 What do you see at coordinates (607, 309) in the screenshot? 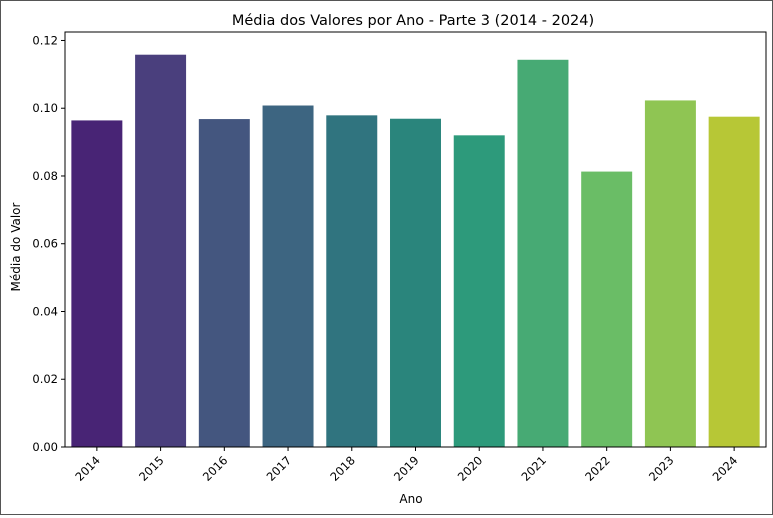
I see `bar-2022` at bounding box center [607, 309].